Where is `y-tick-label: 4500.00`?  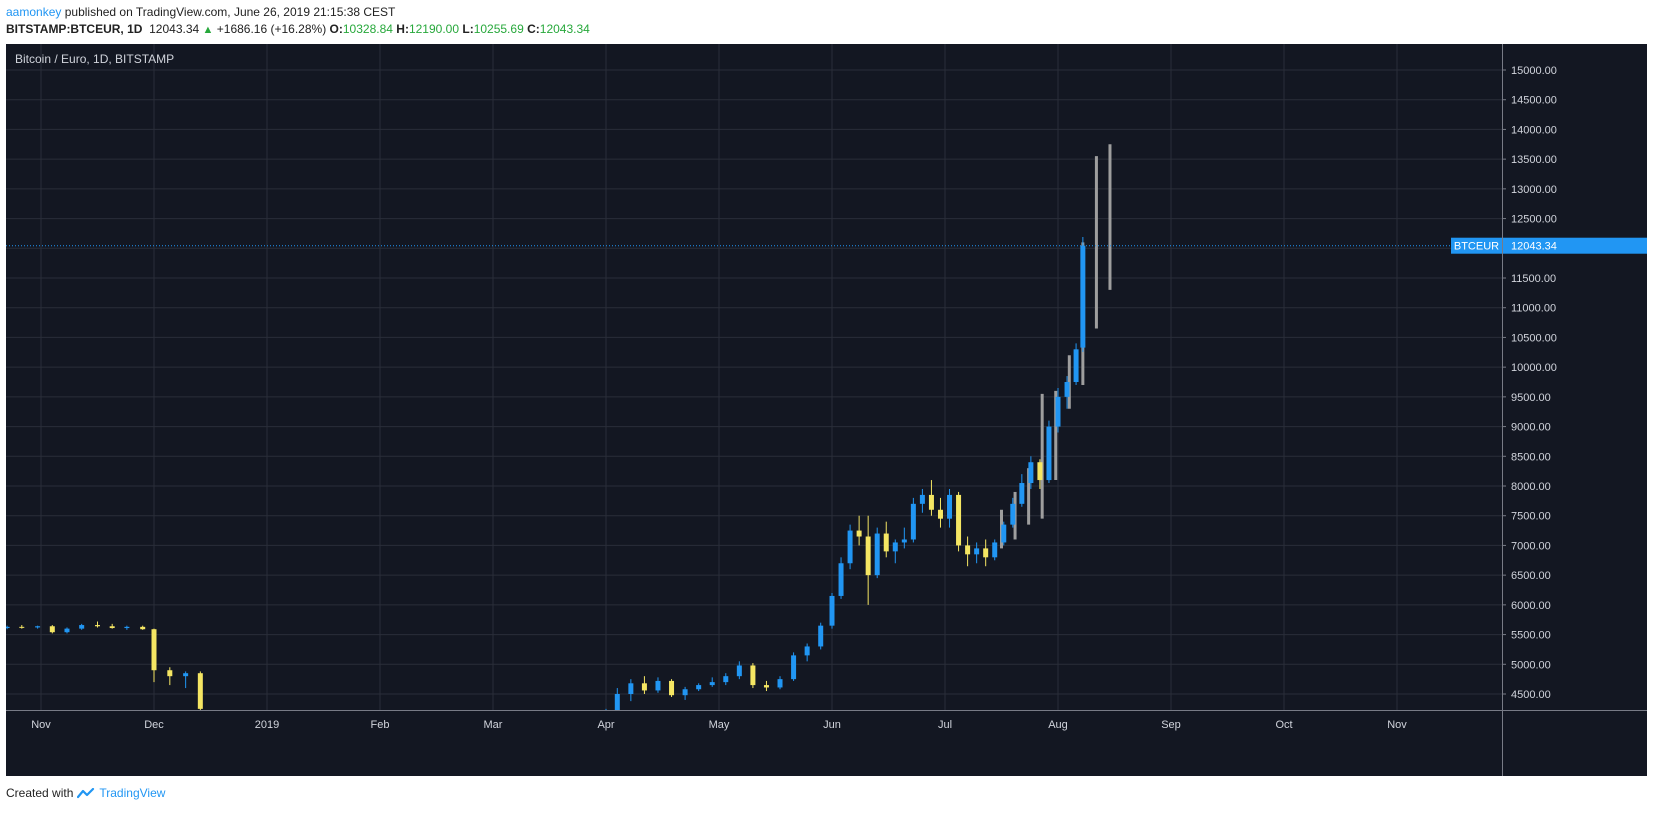 y-tick-label: 4500.00 is located at coordinates (1531, 695).